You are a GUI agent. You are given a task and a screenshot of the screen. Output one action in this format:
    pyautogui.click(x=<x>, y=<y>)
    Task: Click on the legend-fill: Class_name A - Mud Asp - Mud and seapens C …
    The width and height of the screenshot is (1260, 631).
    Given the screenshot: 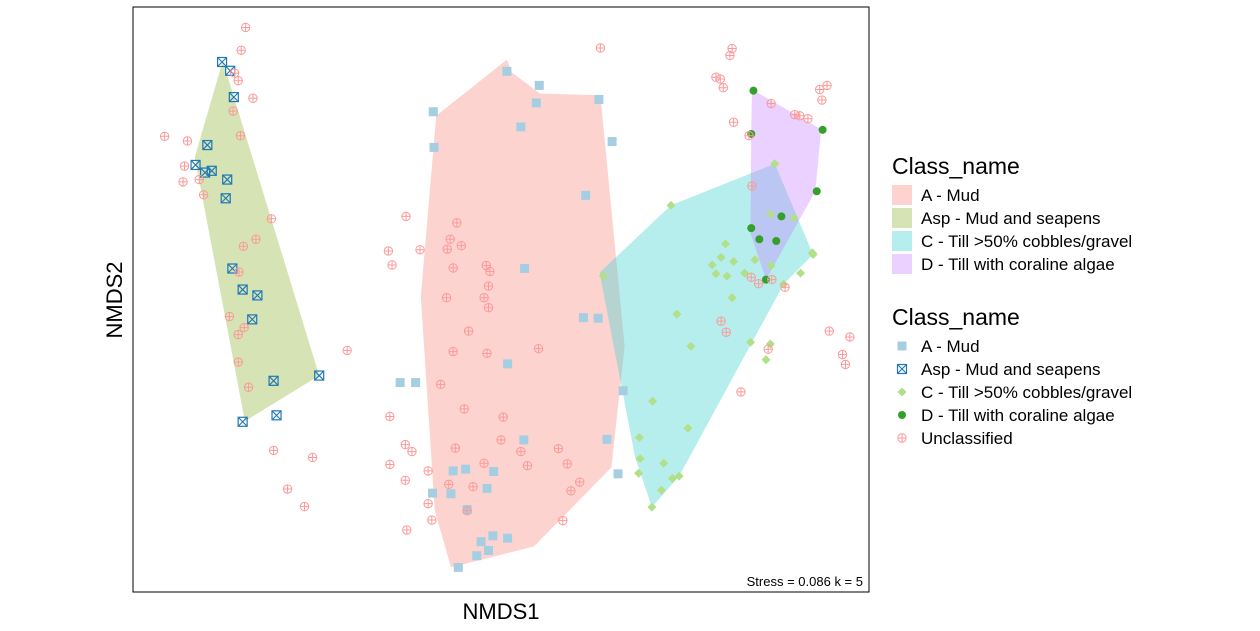 What is the action you would take?
    pyautogui.click(x=1012, y=213)
    